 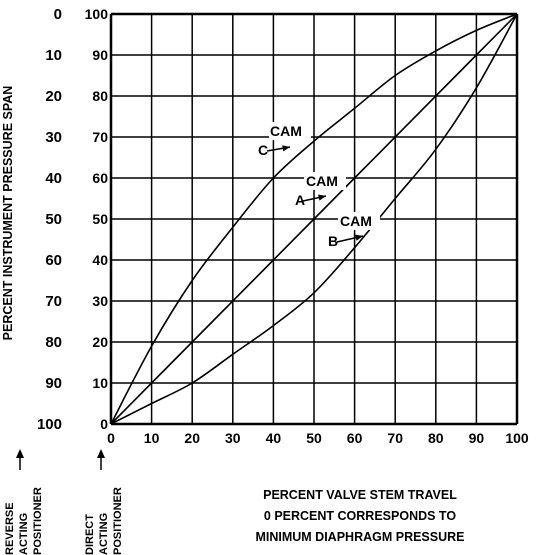 I want to click on y-tick-label-inner: 70, so click(x=100, y=137).